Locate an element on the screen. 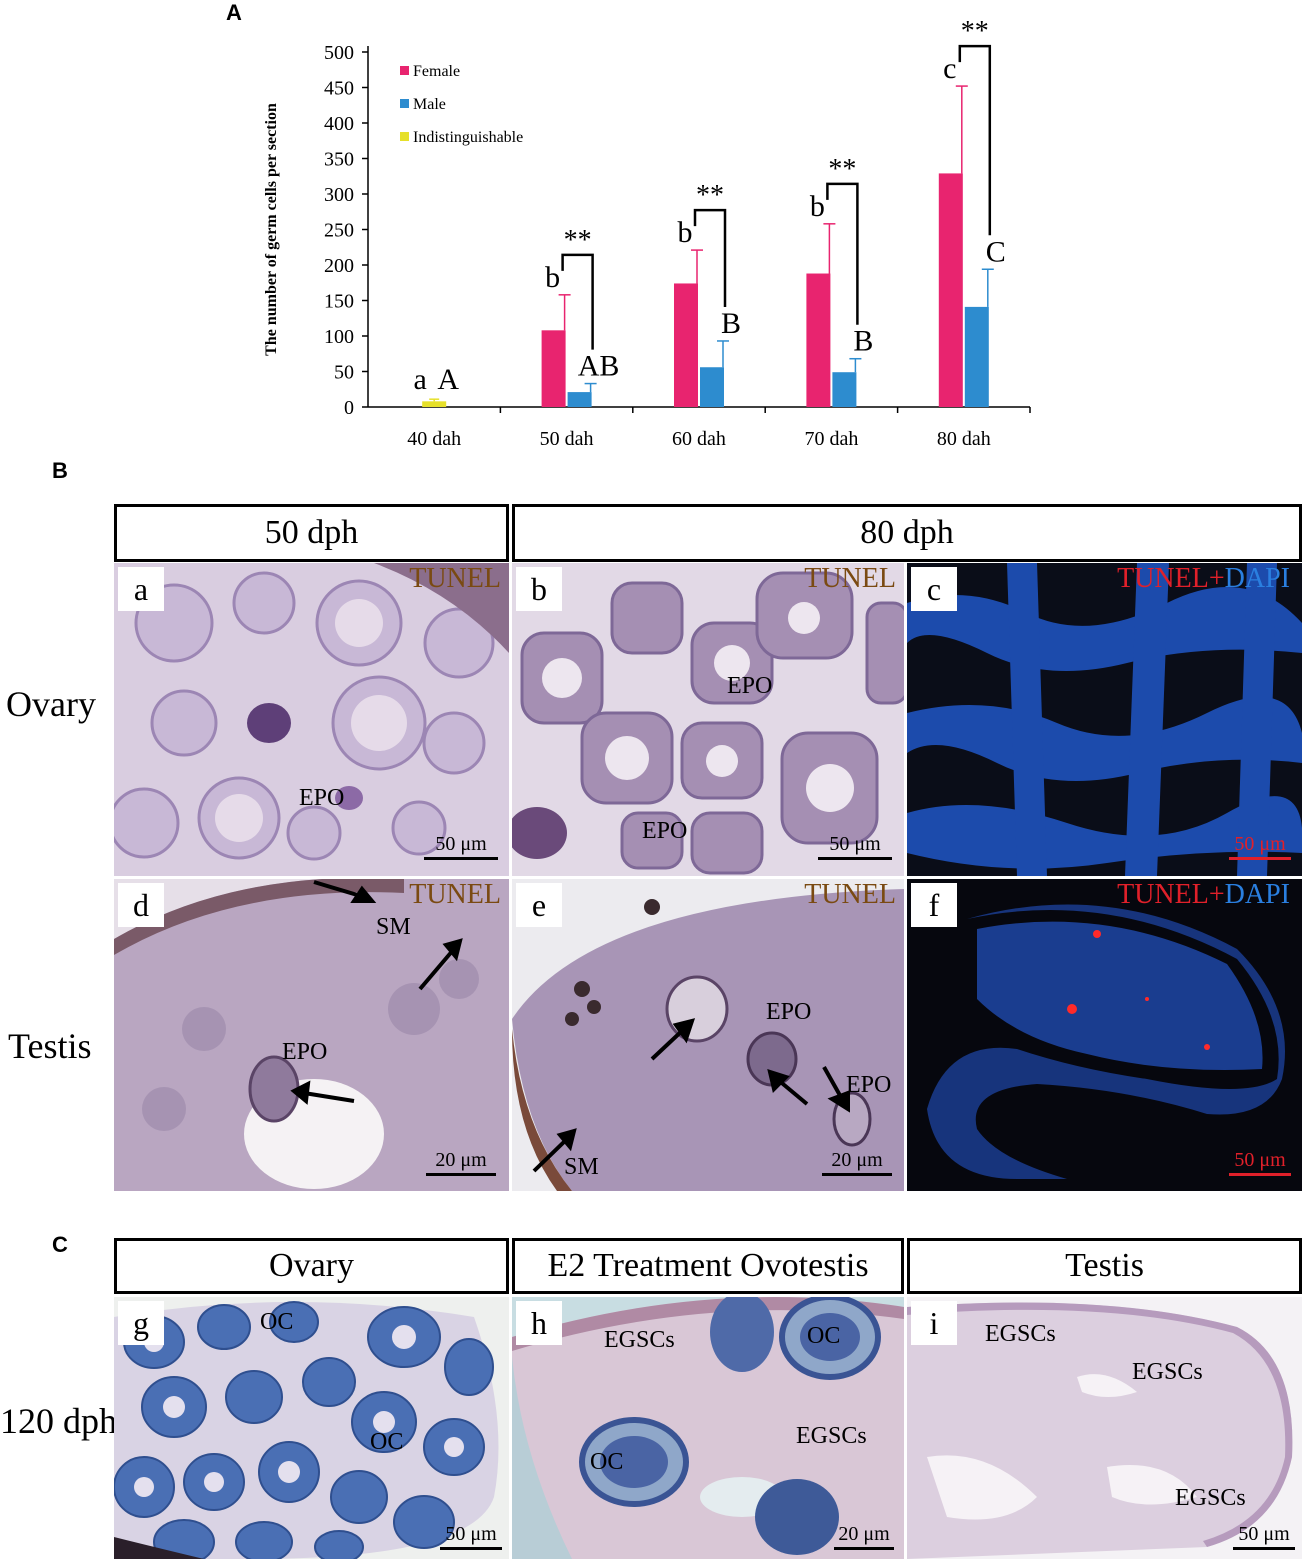 Image resolution: width=1304 pixels, height=1559 pixels. legend-swatch-indistinguishable is located at coordinates (404, 136).